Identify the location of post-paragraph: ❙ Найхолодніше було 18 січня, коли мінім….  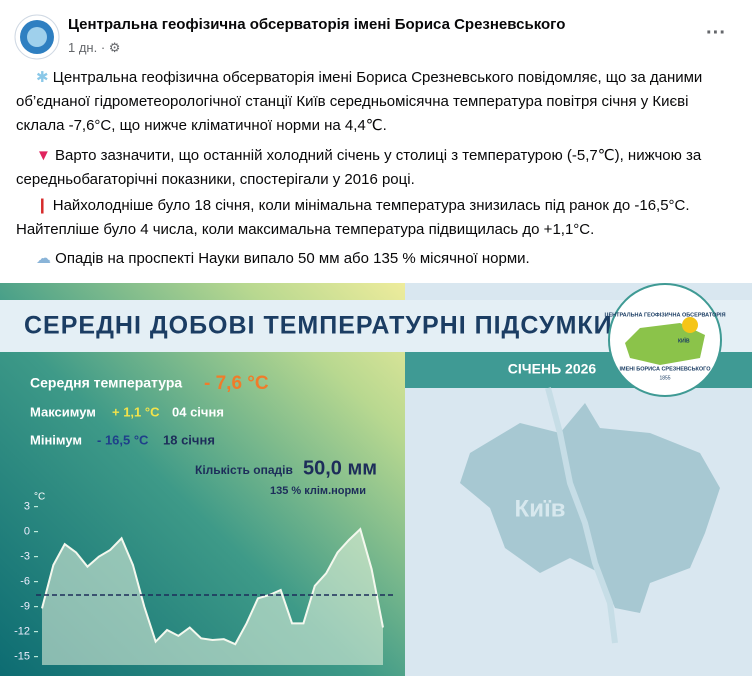
(378, 218).